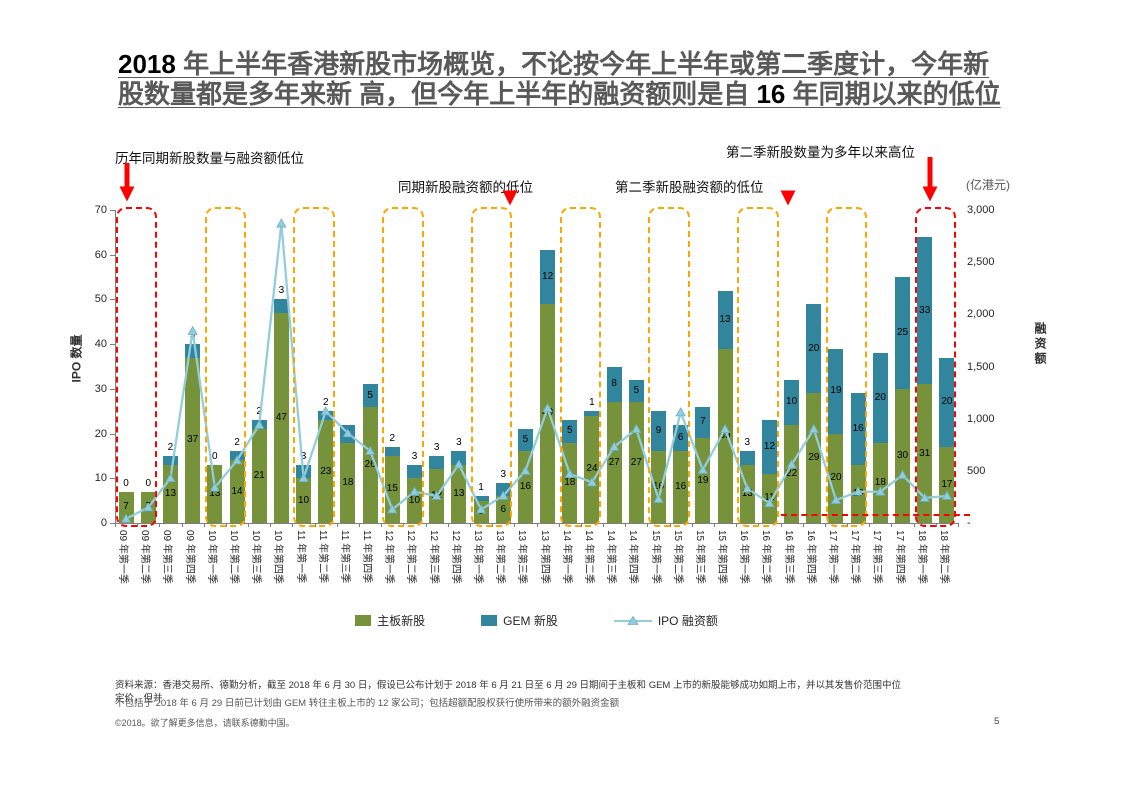 This screenshot has height=793, width=1122. What do you see at coordinates (304, 500) in the screenshot?
I see `main-board-value-label: 10` at bounding box center [304, 500].